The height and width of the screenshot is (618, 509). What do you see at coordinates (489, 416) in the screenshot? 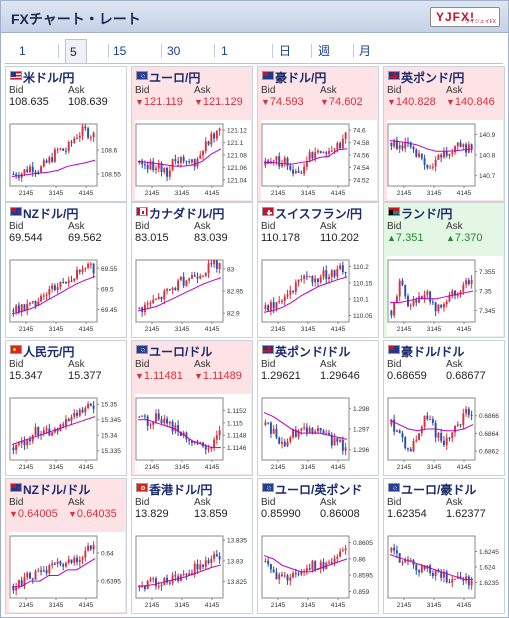
I see `y-tick-label: 0.6866` at bounding box center [489, 416].